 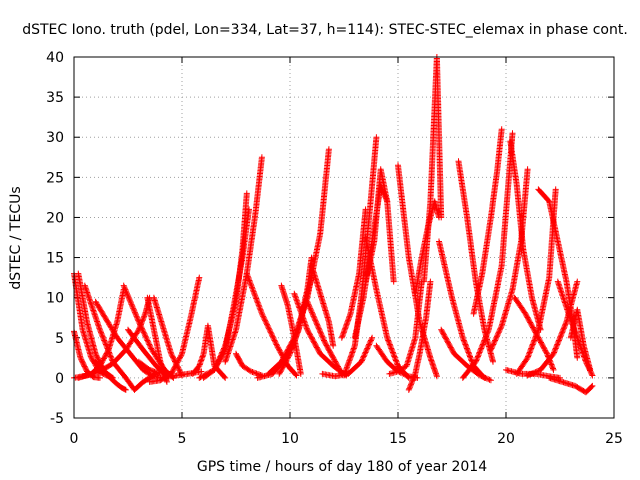 What do you see at coordinates (55, 98) in the screenshot?
I see `y-tick-label: 35` at bounding box center [55, 98].